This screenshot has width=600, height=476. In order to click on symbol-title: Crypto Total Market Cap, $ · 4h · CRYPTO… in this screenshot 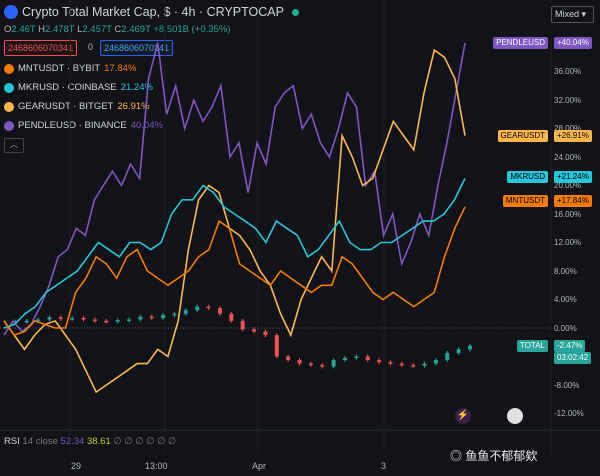, I will do `click(153, 12)`.